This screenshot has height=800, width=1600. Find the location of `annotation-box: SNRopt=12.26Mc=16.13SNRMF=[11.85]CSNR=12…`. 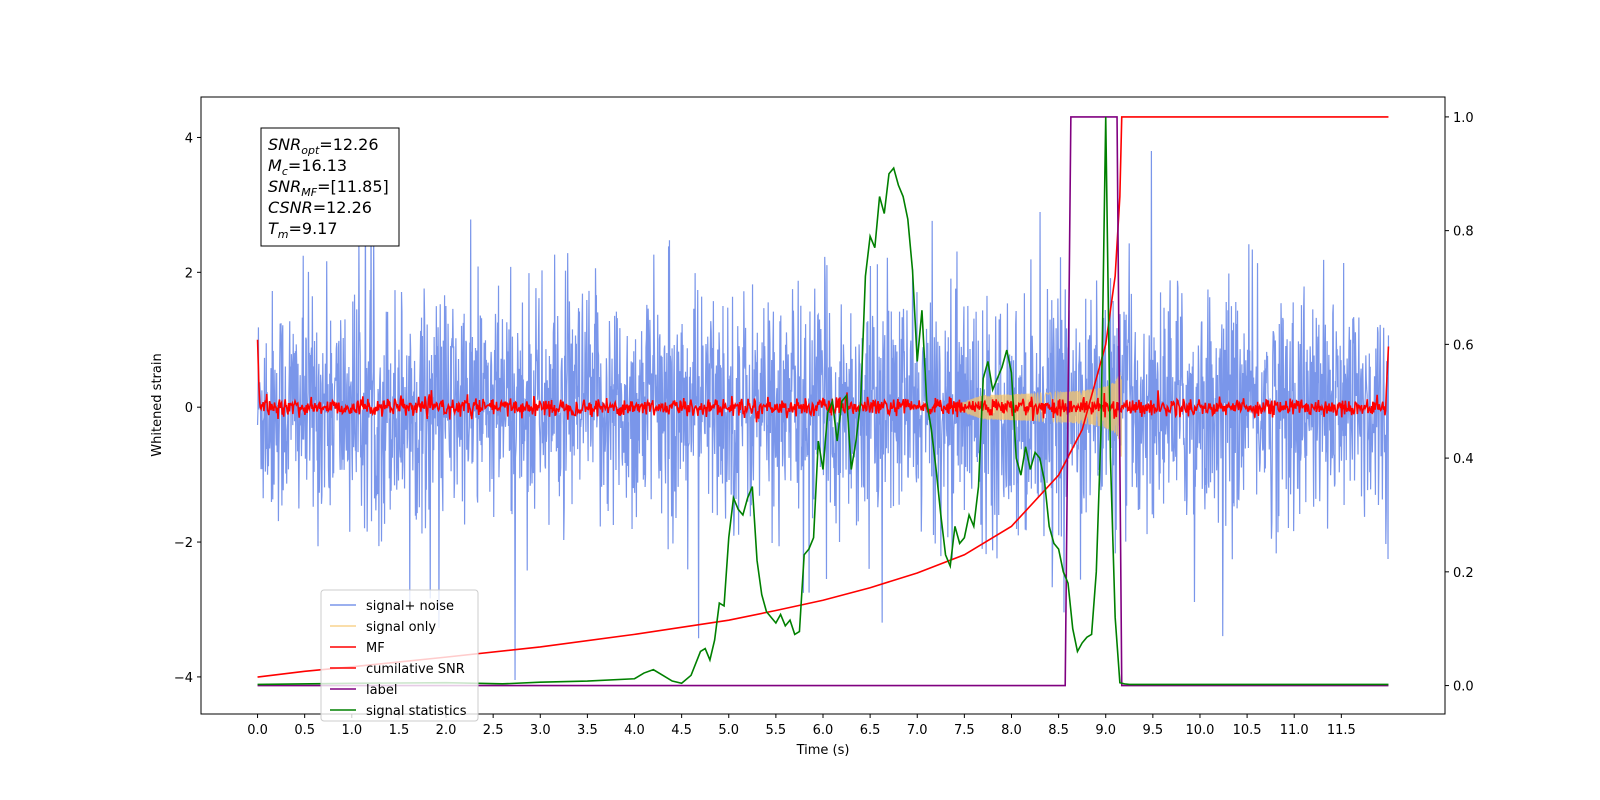

annotation-box: SNRopt=12.26Mc=16.13SNRMF=[11.85]CSNR=12… is located at coordinates (330, 187).